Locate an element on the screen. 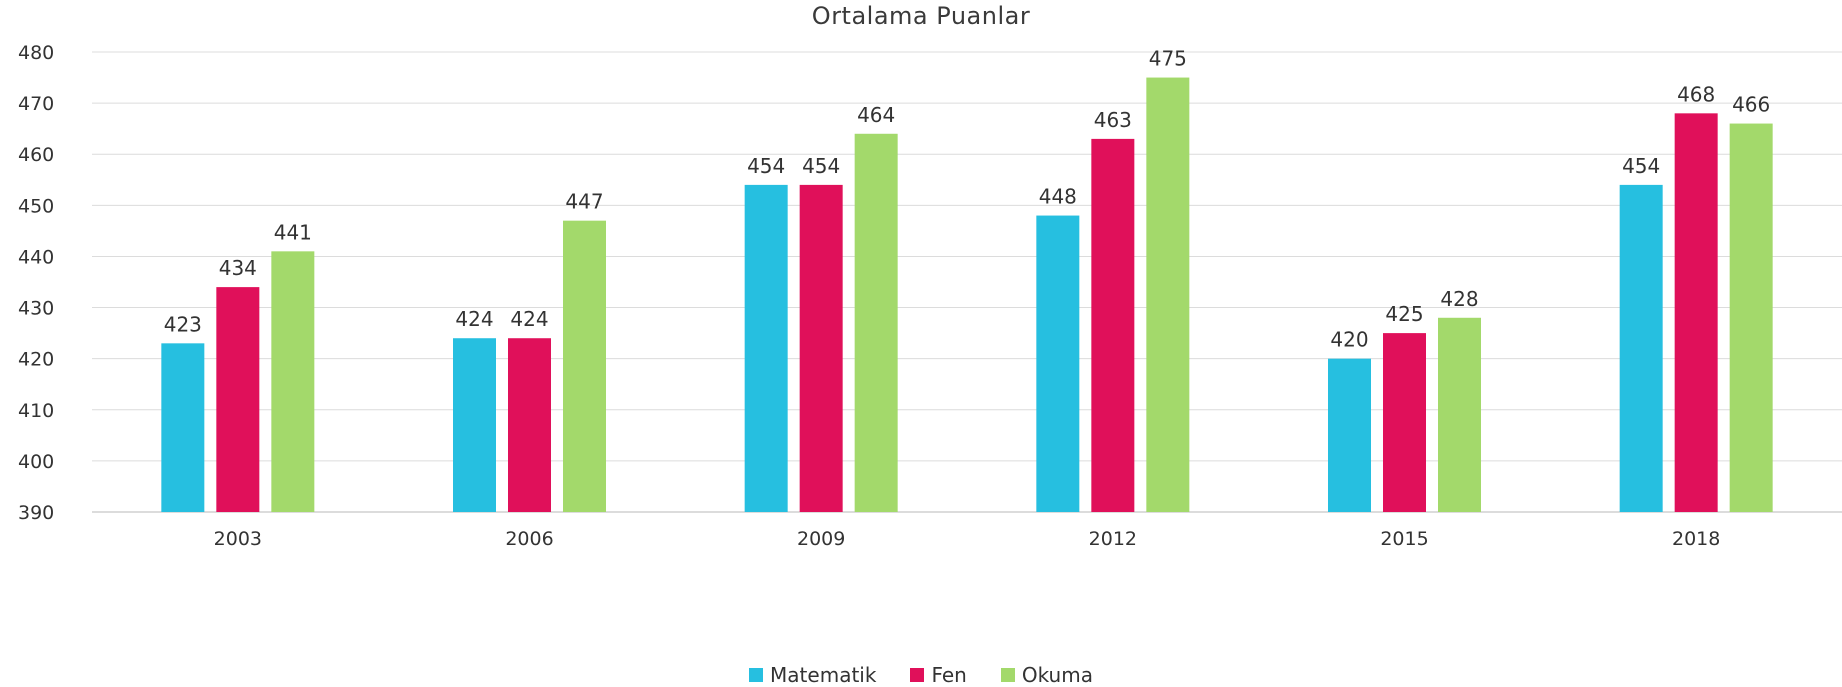  y-tick-label: 420 is located at coordinates (36, 360).